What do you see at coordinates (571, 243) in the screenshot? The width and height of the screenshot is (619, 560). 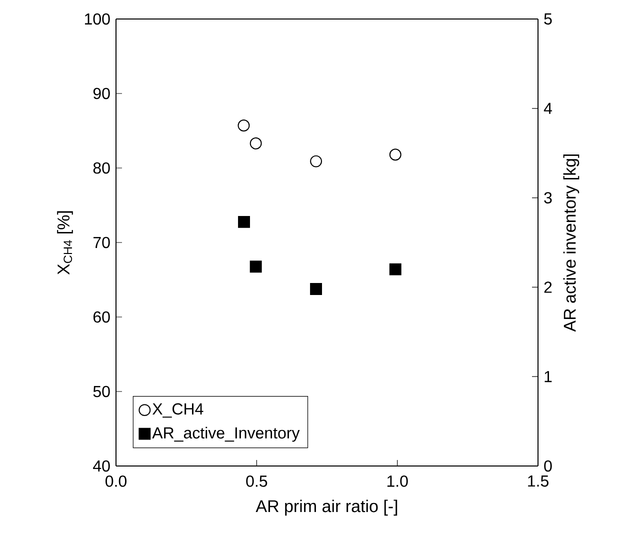 I see `y2-axis-title: AR active inventory [kg]` at bounding box center [571, 243].